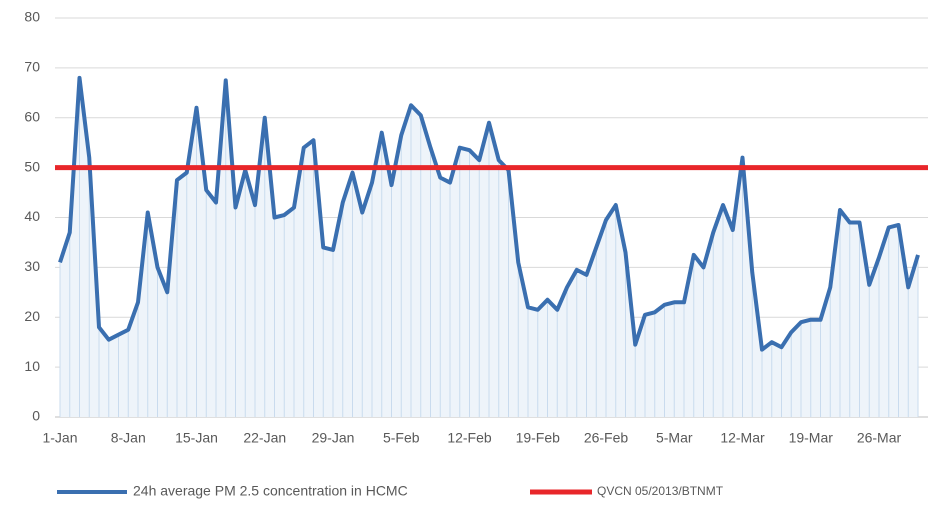  Describe the element at coordinates (36, 416) in the screenshot. I see `y-tick-label: 0` at that location.